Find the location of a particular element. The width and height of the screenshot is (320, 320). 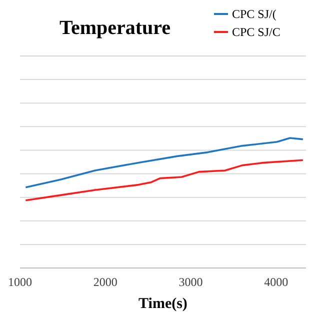

chart-title: Temperature is located at coordinates (115, 28).